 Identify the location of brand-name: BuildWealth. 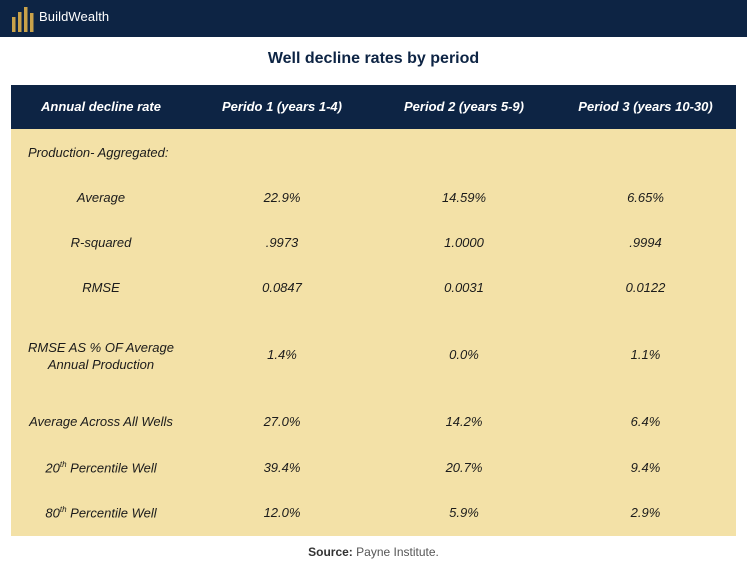
(74, 16).